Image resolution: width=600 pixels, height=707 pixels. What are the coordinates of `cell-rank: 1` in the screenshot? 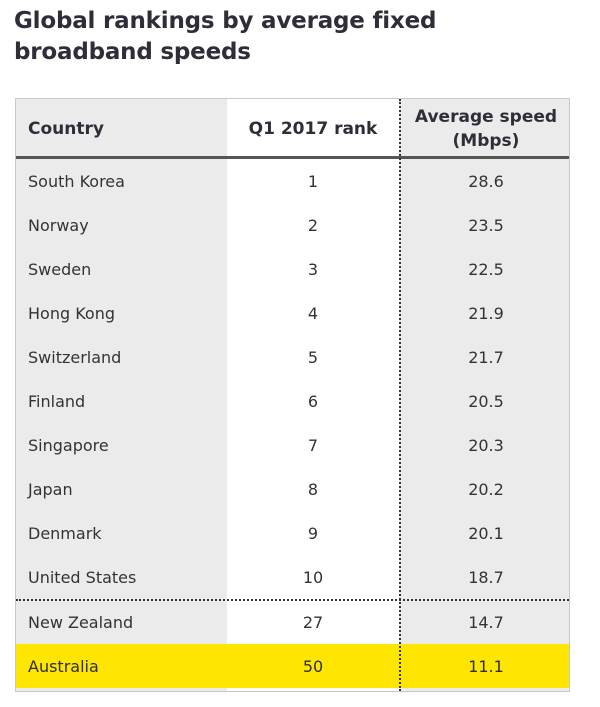 It's located at (313, 181).